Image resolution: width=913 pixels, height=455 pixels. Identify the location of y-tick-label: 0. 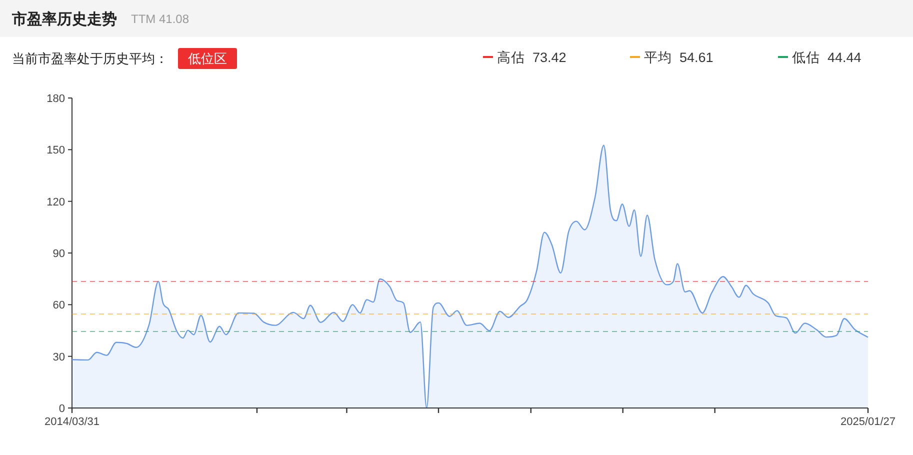
(61, 409).